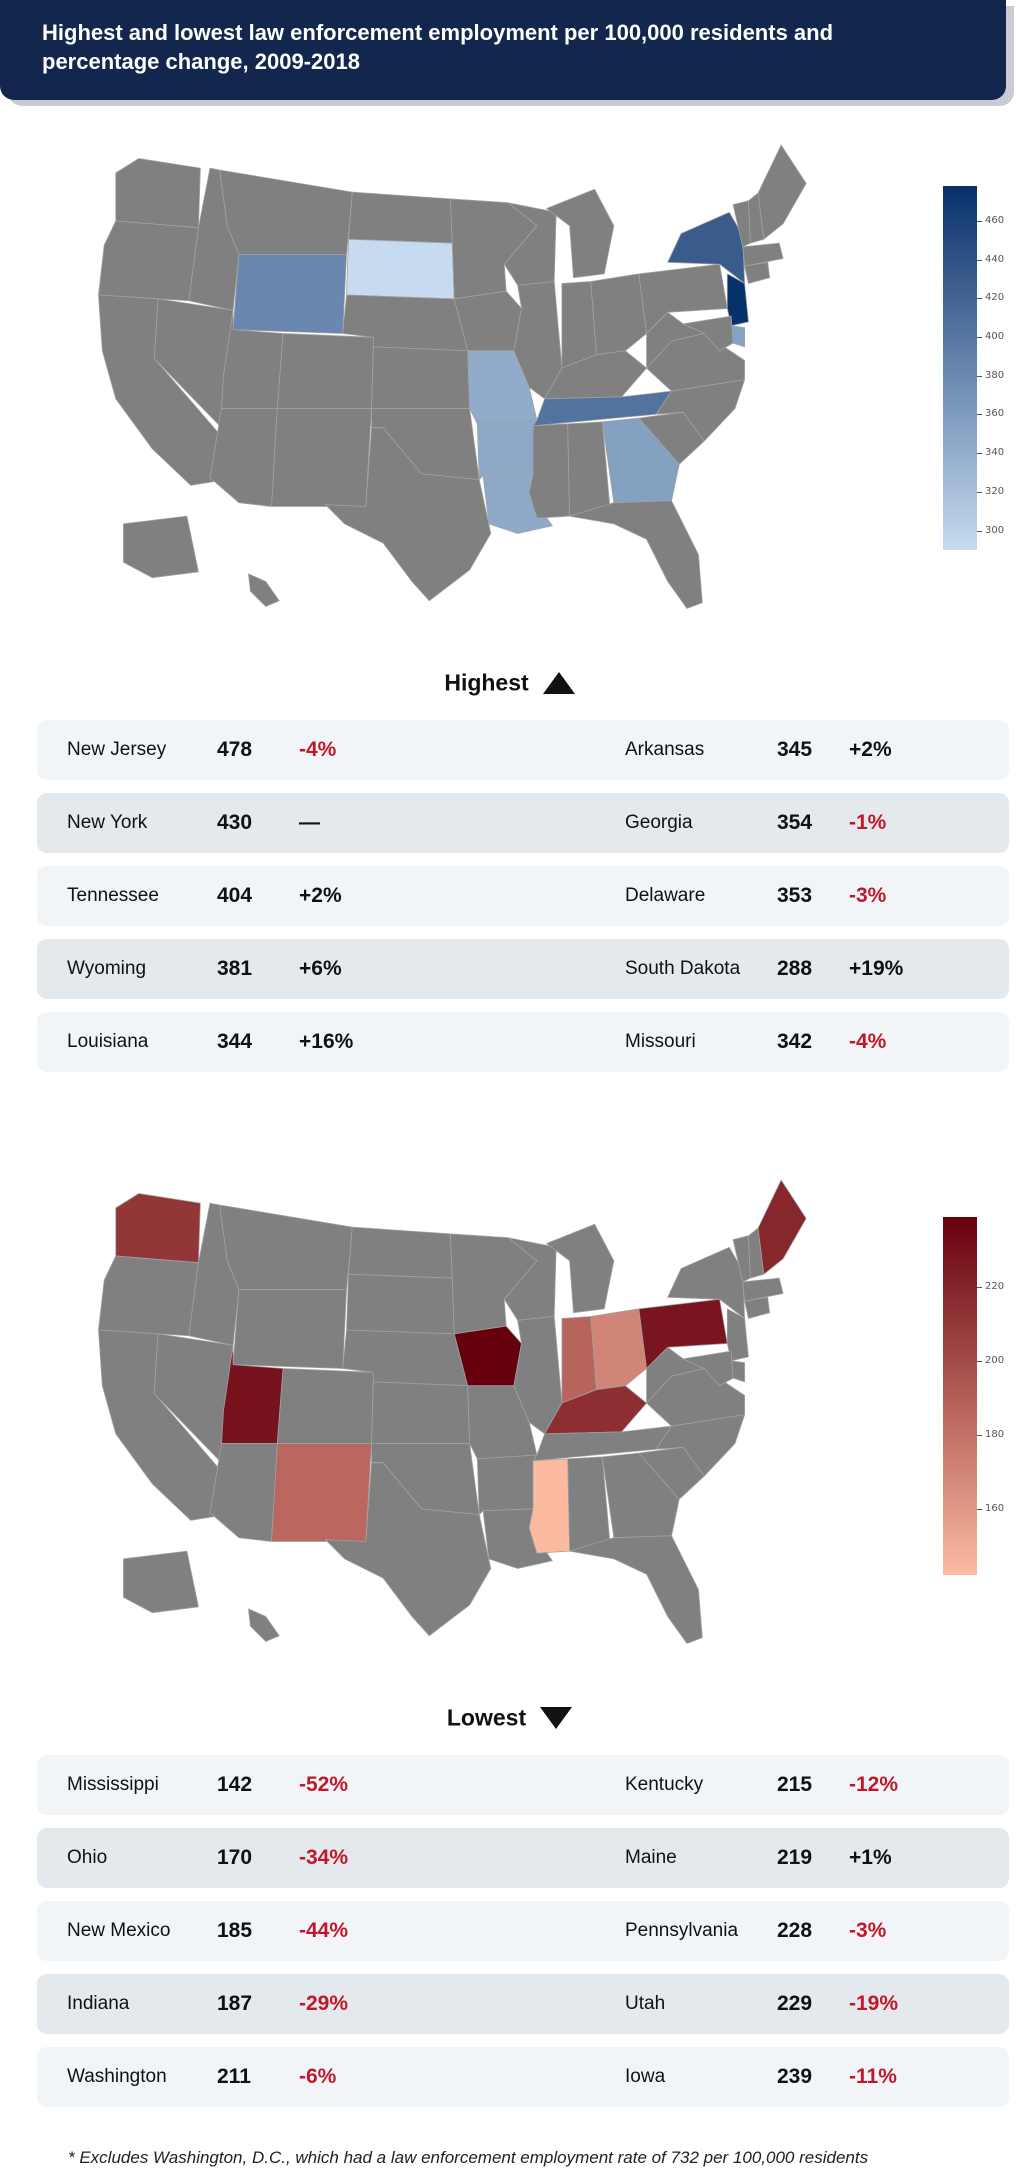 This screenshot has height=2172, width=1019. What do you see at coordinates (757, 1307) in the screenshot?
I see `state-ct` at bounding box center [757, 1307].